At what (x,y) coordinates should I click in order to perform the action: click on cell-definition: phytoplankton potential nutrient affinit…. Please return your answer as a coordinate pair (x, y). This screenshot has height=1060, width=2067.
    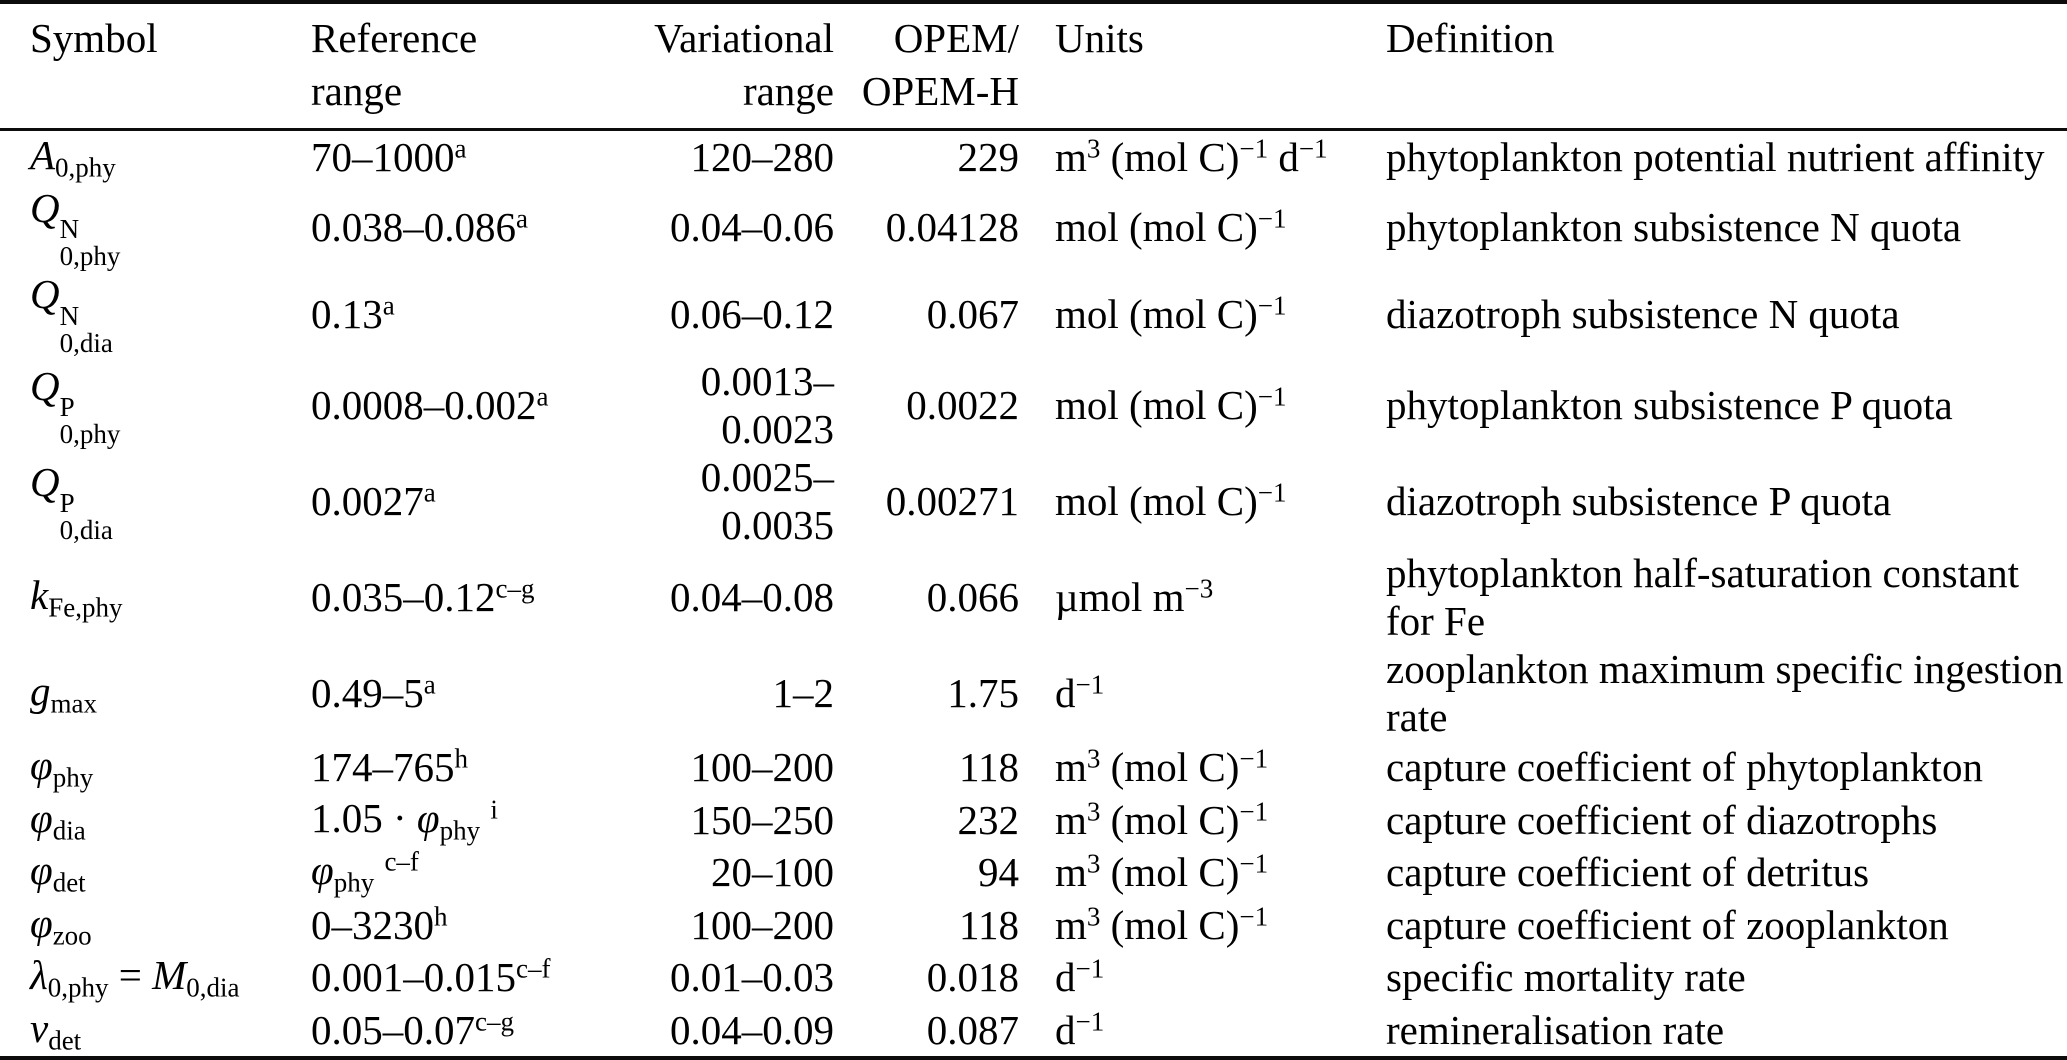
    Looking at the image, I should click on (1715, 157).